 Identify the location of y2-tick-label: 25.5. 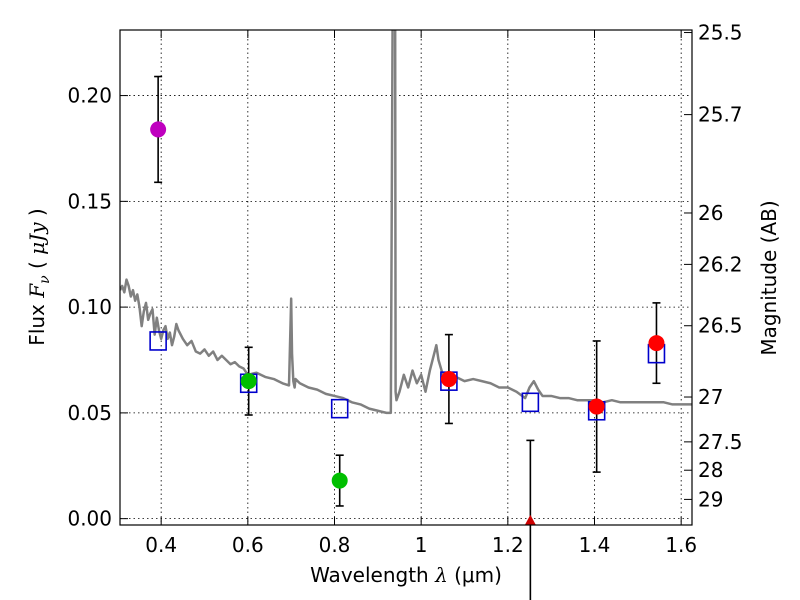
(720, 33).